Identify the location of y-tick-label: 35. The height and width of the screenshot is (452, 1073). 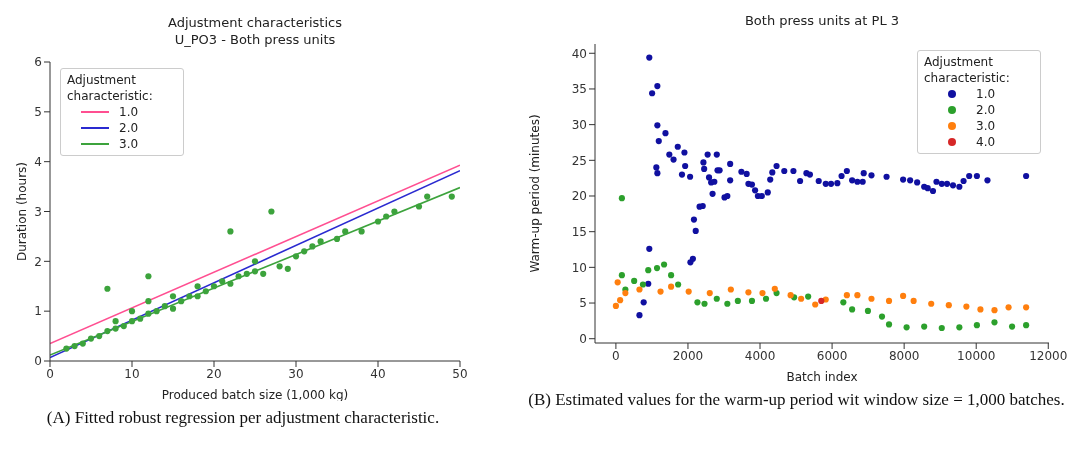
(579, 89).